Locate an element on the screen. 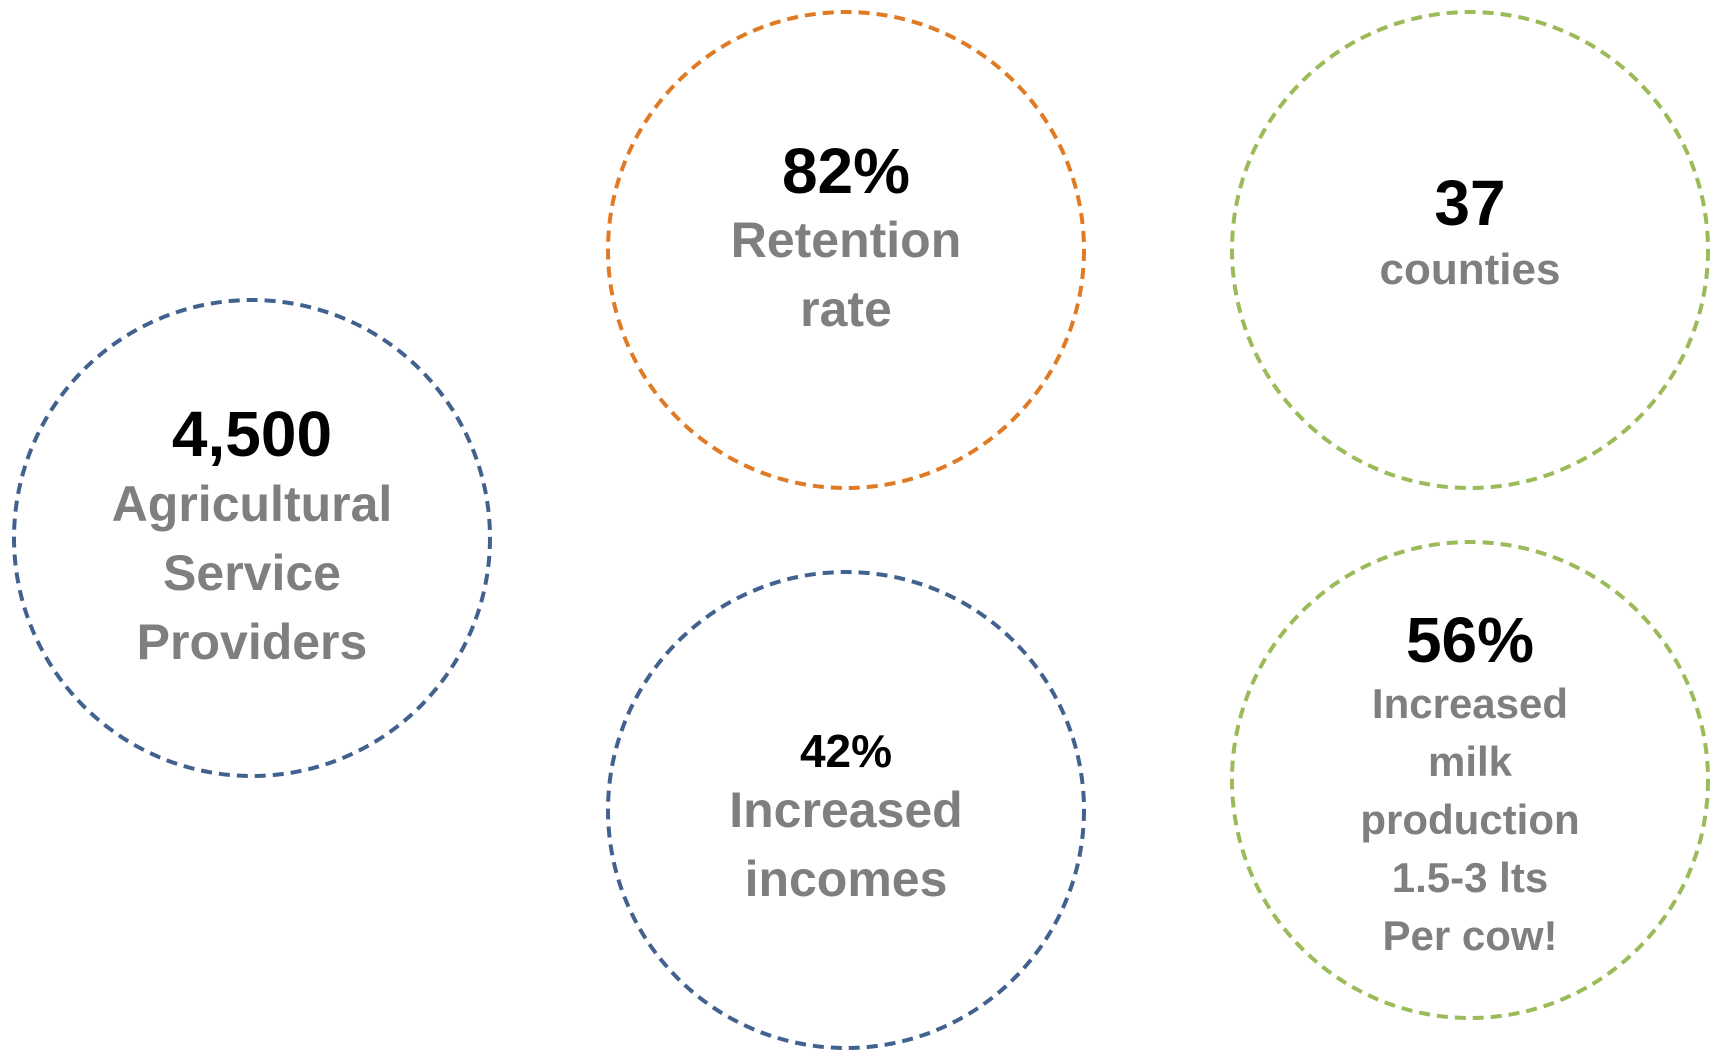  stat-value: 37 is located at coordinates (1470, 202).